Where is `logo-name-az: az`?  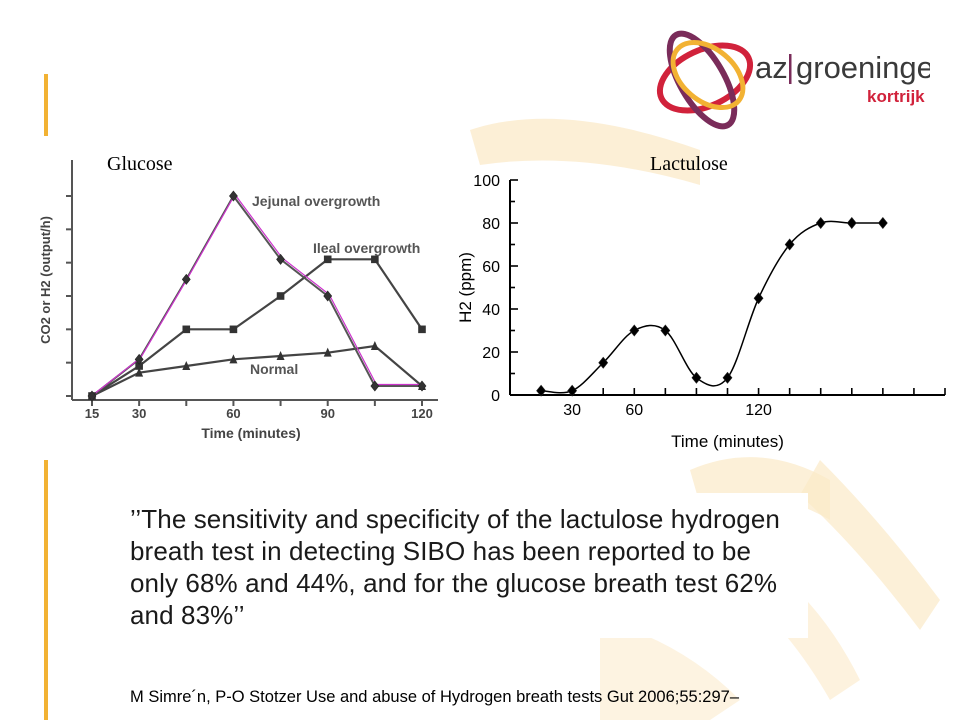
logo-name-az: az is located at coordinates (771, 67).